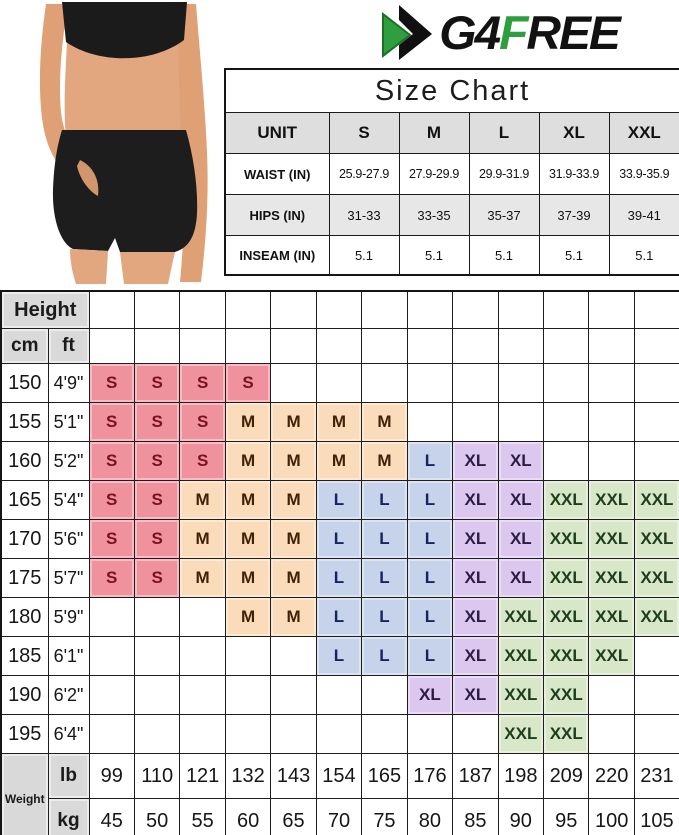 The width and height of the screenshot is (679, 835). I want to click on brand-name: G4FREE, so click(530, 32).